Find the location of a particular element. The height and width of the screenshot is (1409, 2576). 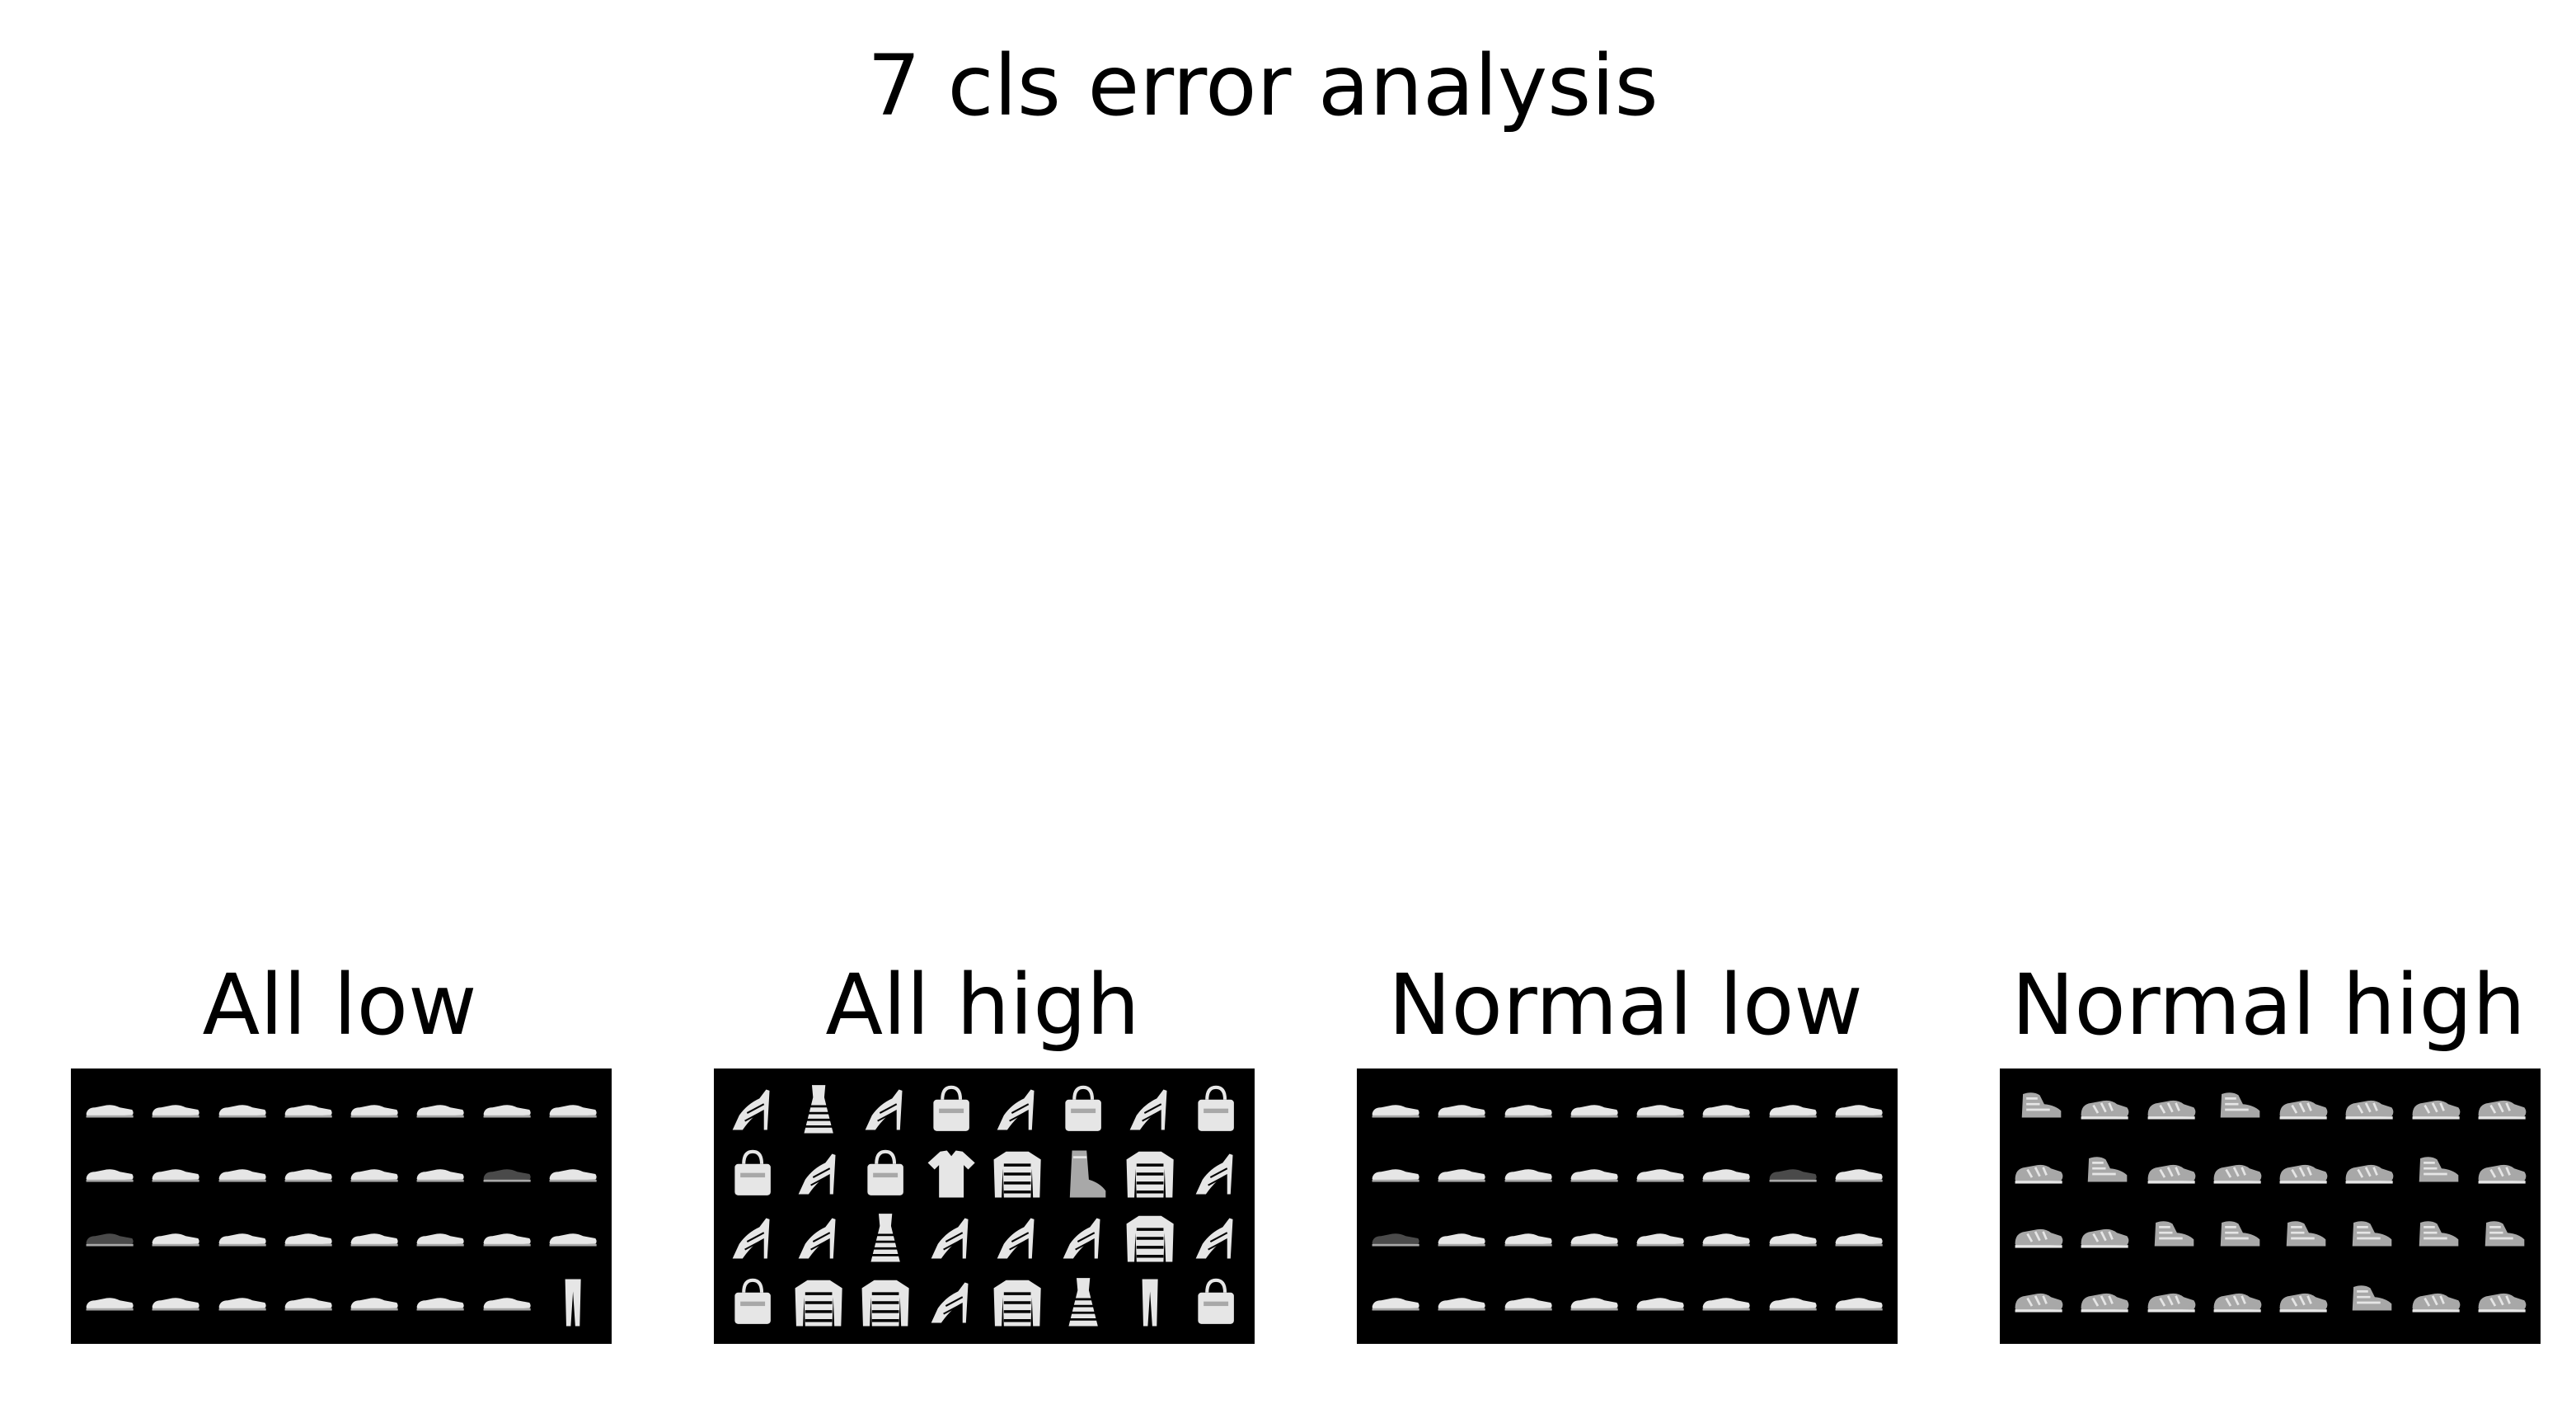

image-grid-normal-high is located at coordinates (2270, 1206).